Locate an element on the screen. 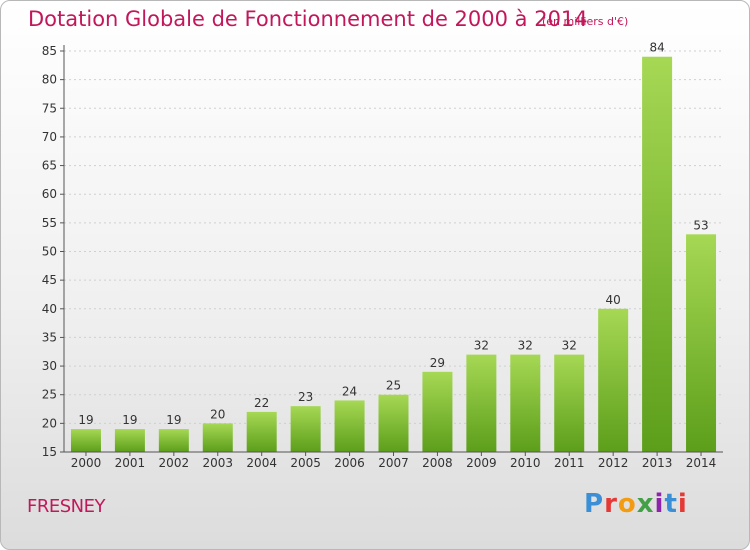  x-tick-label: 2013 is located at coordinates (657, 463).